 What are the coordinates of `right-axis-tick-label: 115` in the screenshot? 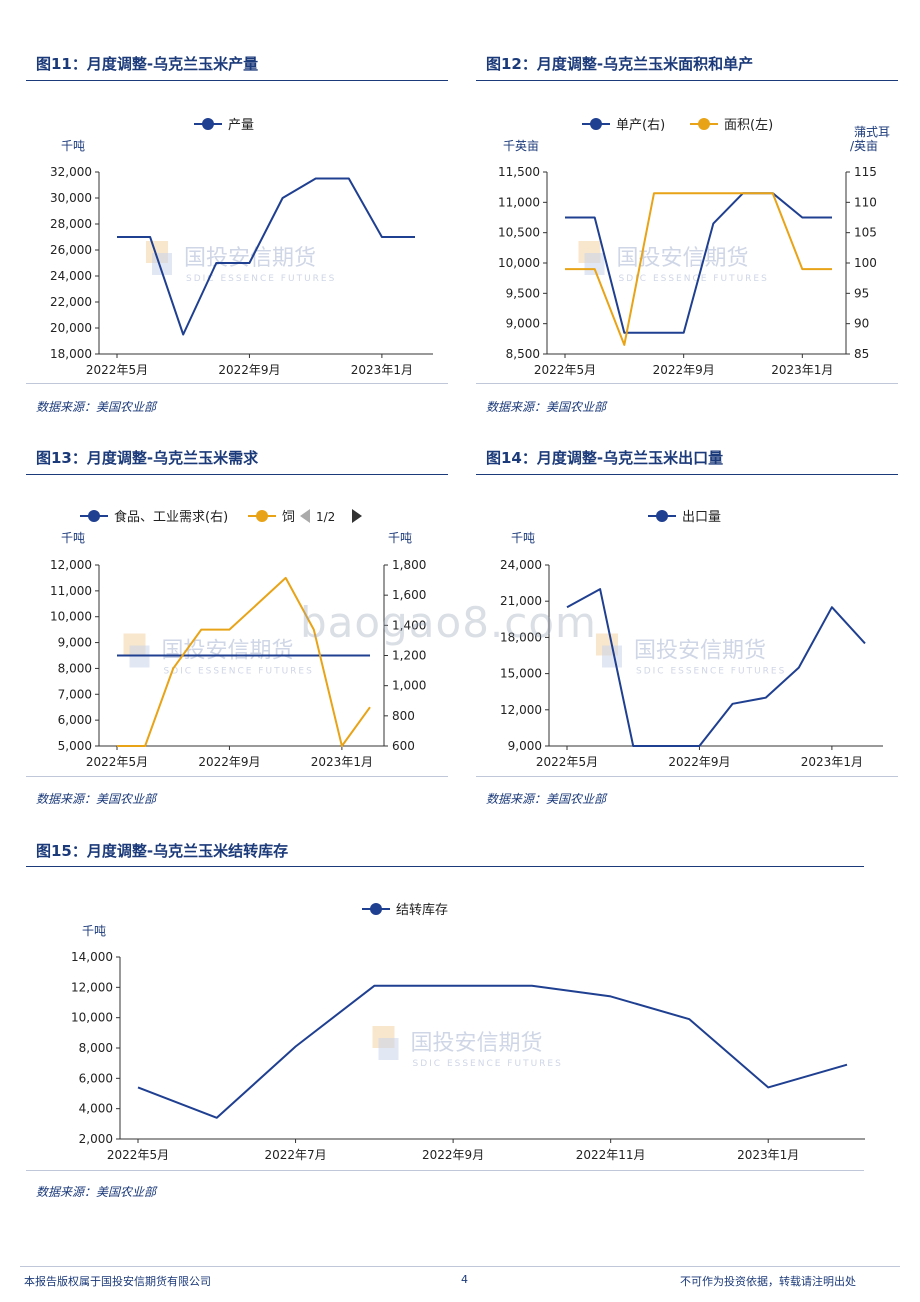 It's located at (865, 172).